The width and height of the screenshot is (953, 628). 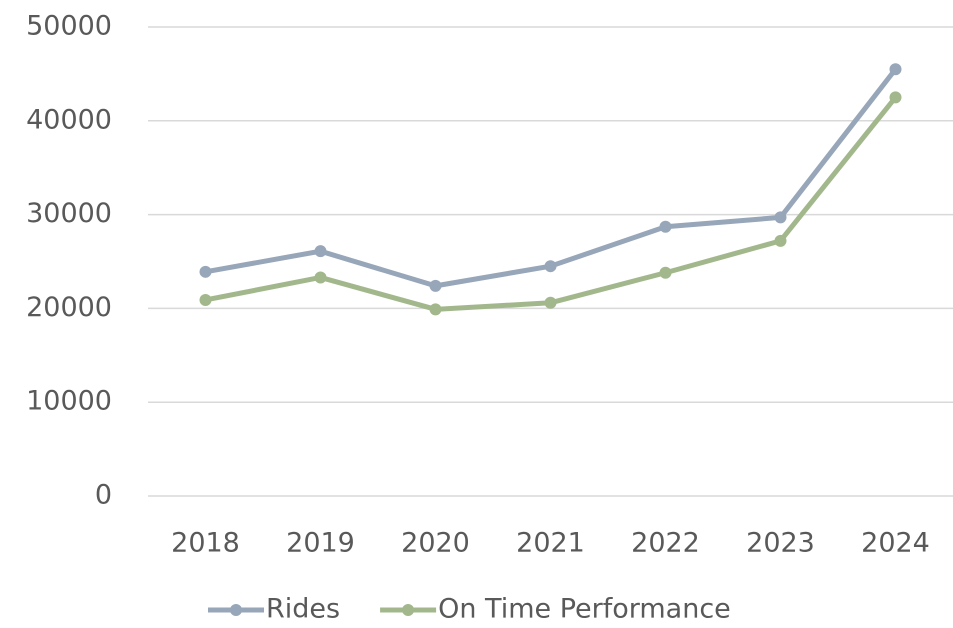 I want to click on legend-label: Rides, so click(x=303, y=609).